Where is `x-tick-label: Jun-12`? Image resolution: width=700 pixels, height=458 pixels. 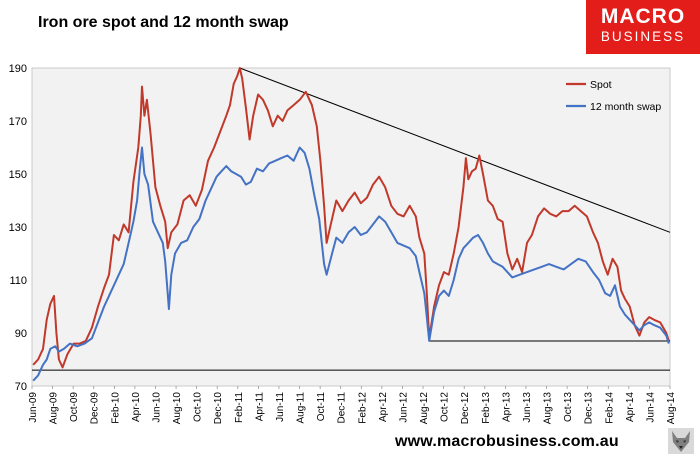 x-tick-label: Jun-12 is located at coordinates (403, 407).